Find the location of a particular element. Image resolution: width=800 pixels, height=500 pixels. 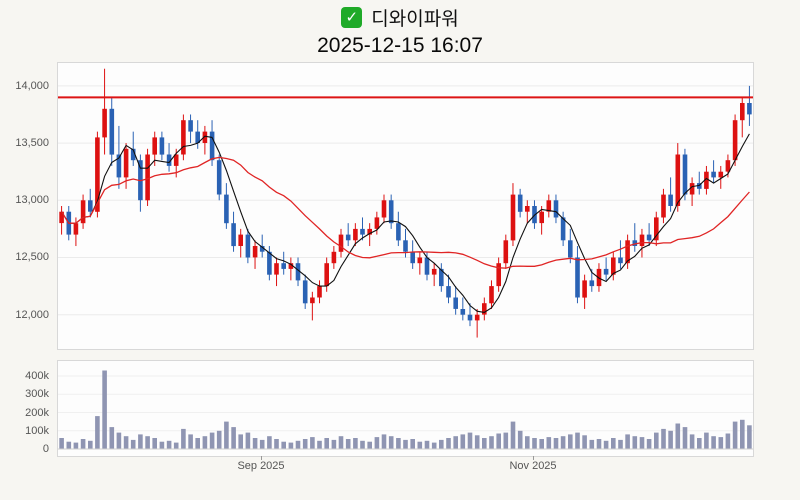

price-tick-label: 12,000 is located at coordinates (32, 315).